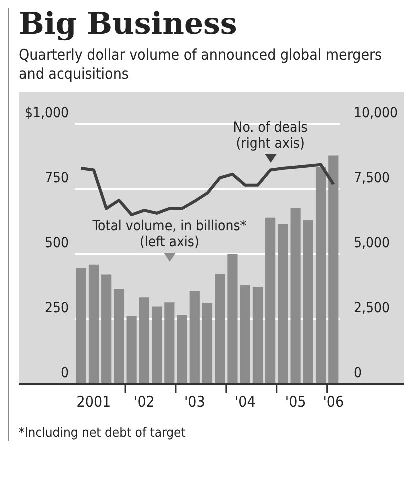 Image resolution: width=418 pixels, height=497 pixels. Describe the element at coordinates (103, 433) in the screenshot. I see `text: *Including net debt of target` at that location.